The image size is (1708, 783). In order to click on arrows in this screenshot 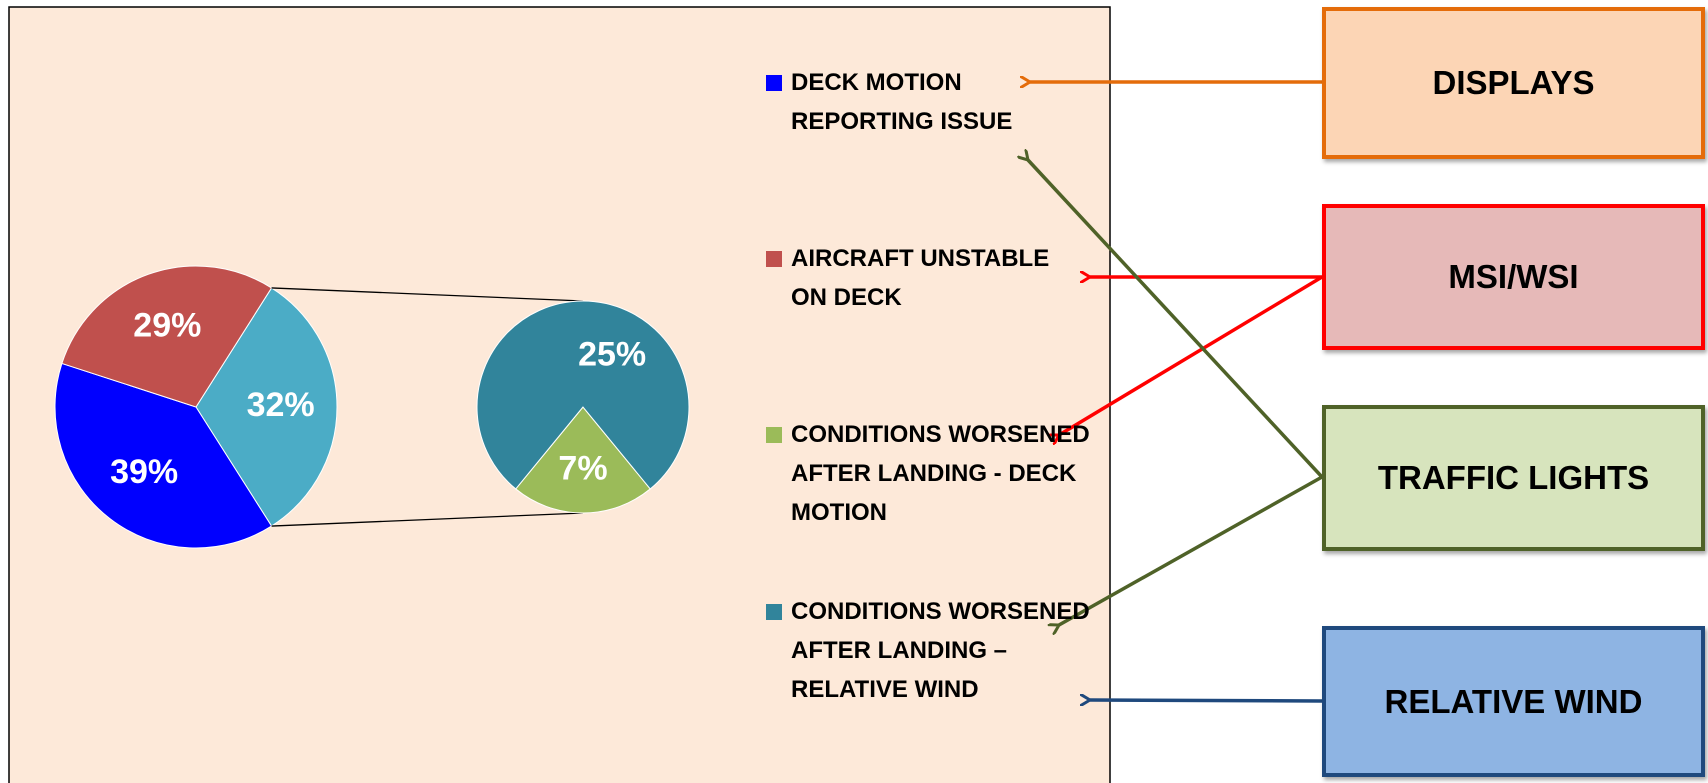, I will do `click(1176, 391)`.